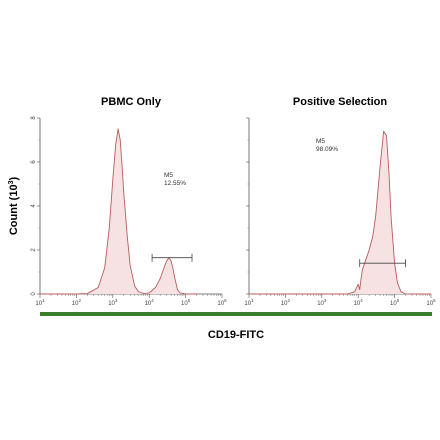  What do you see at coordinates (340, 102) in the screenshot?
I see `panel-title: Positive Selection` at bounding box center [340, 102].